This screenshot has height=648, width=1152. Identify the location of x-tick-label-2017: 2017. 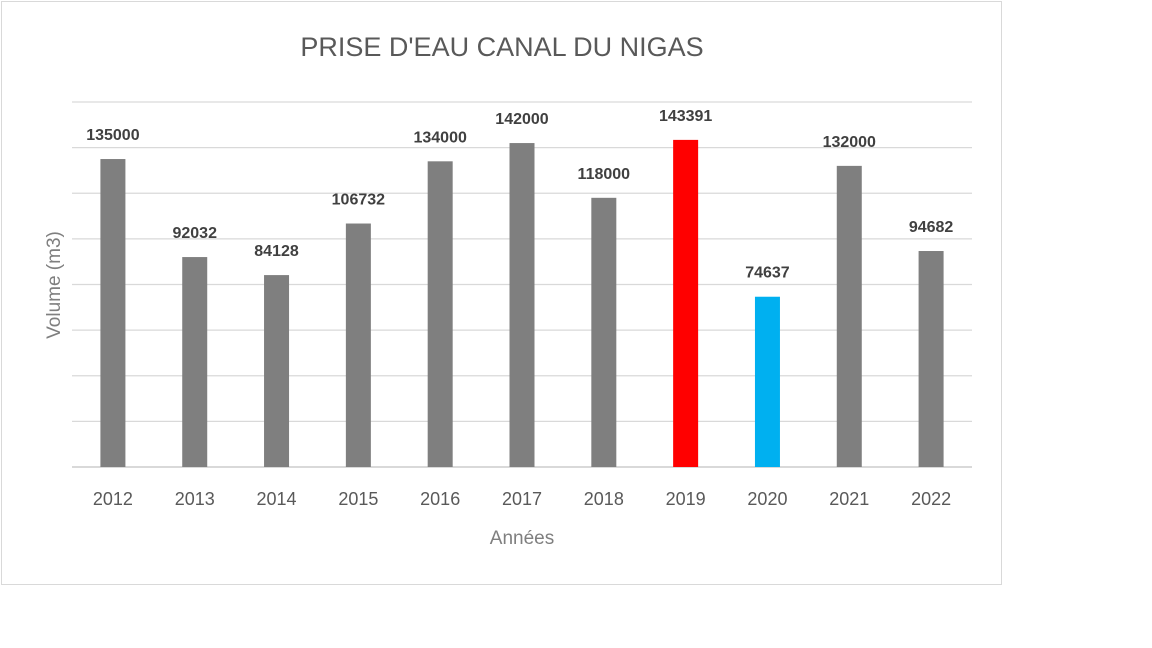
(522, 499).